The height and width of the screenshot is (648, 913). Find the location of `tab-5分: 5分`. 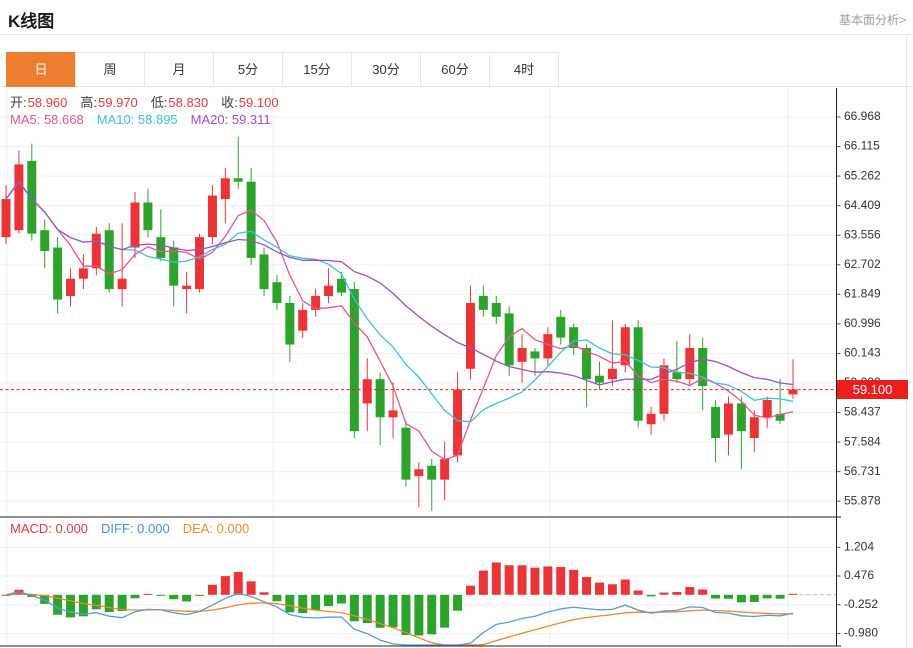

tab-5分: 5分 is located at coordinates (248, 69).